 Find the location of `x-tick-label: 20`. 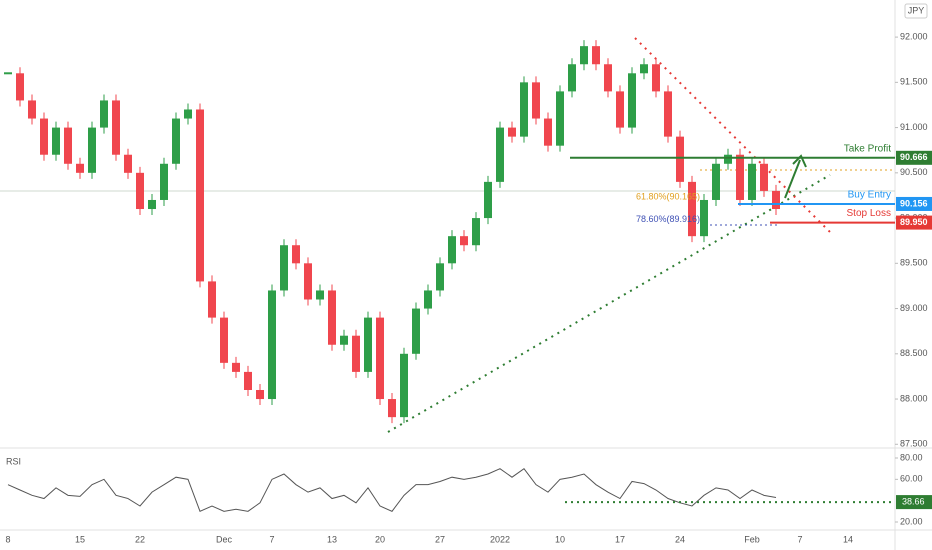

x-tick-label: 20 is located at coordinates (380, 539).